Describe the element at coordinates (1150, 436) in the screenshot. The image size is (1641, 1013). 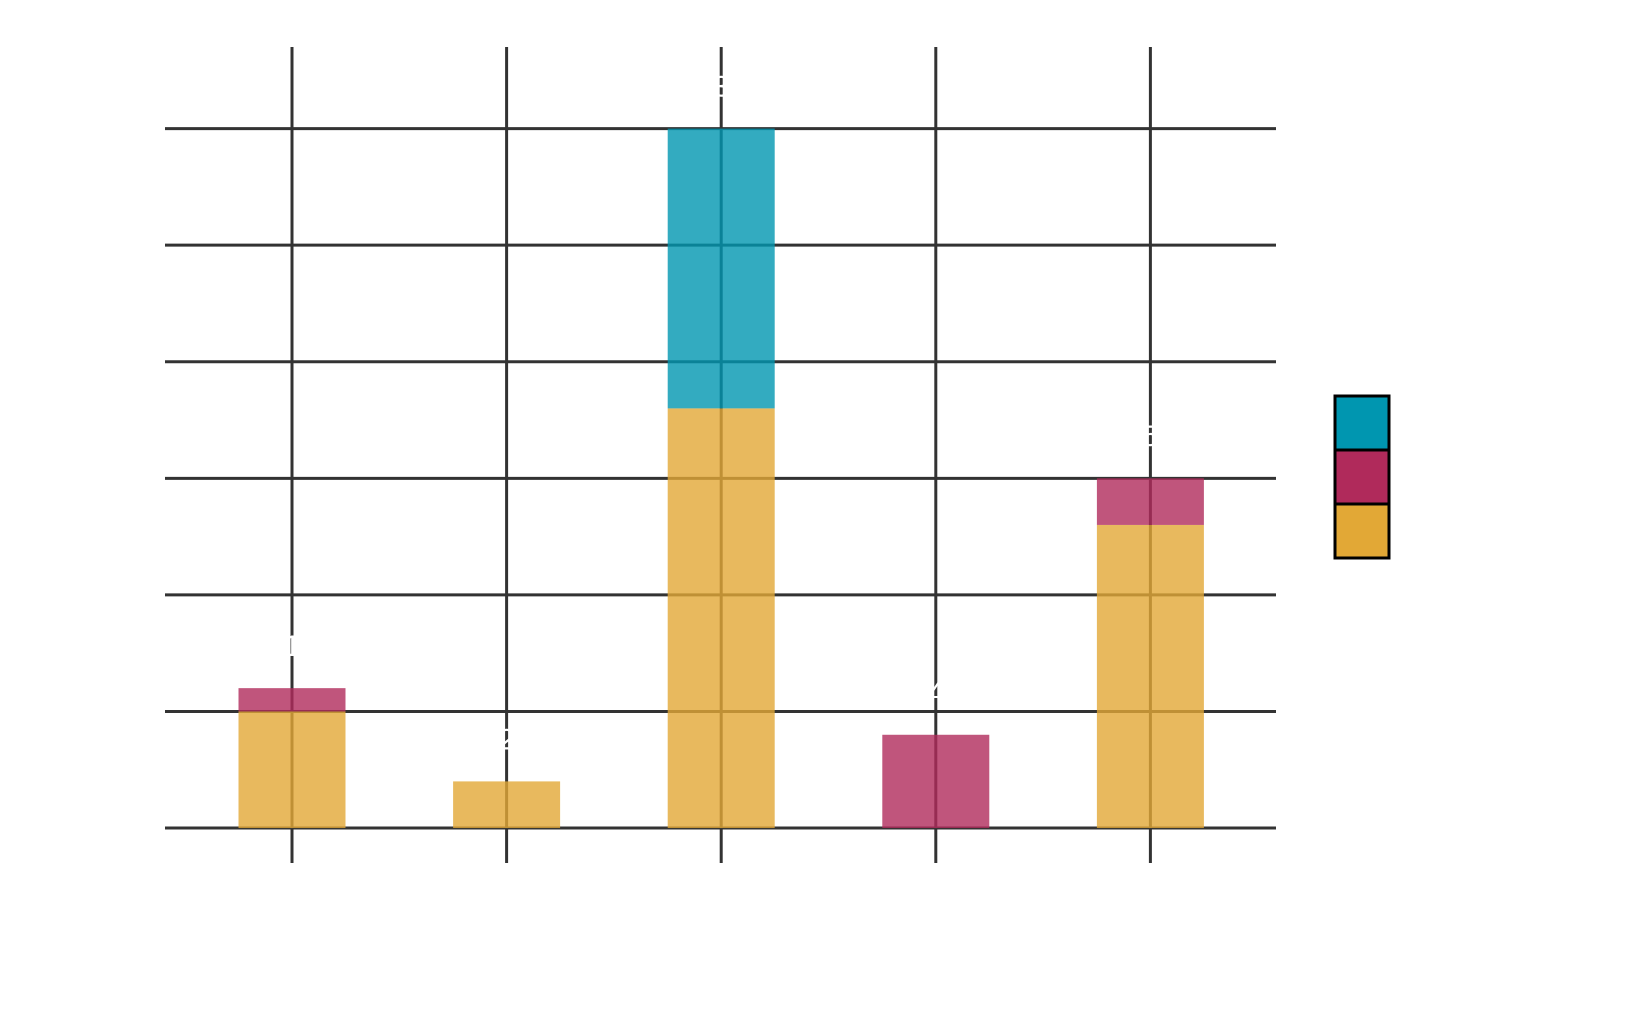
I see `category-label: 5` at that location.